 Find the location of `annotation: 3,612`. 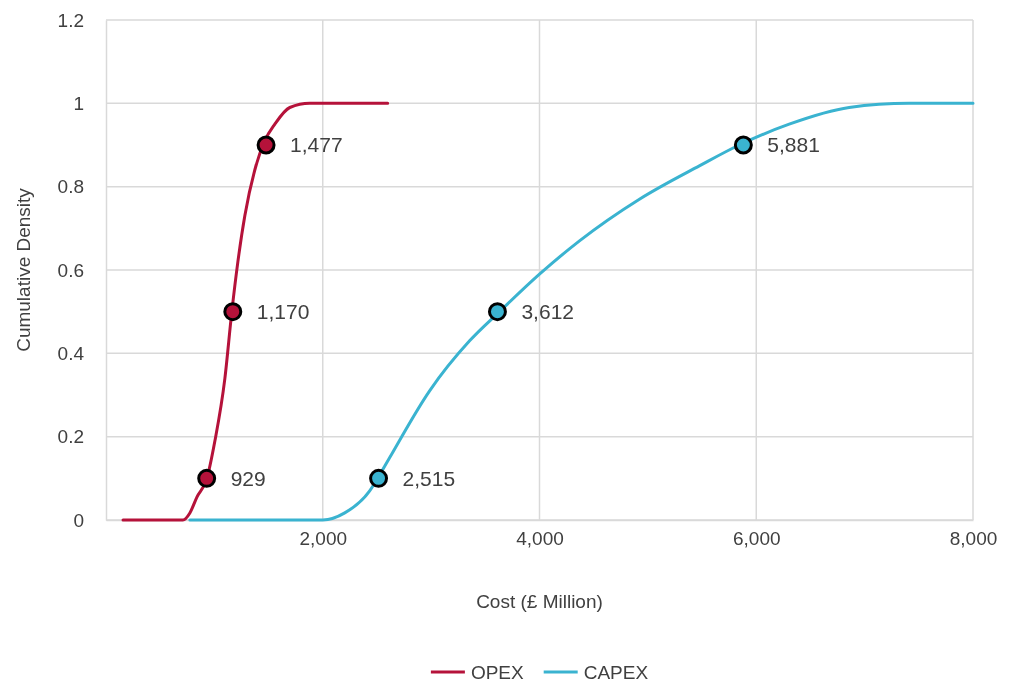

annotation: 3,612 is located at coordinates (548, 312).